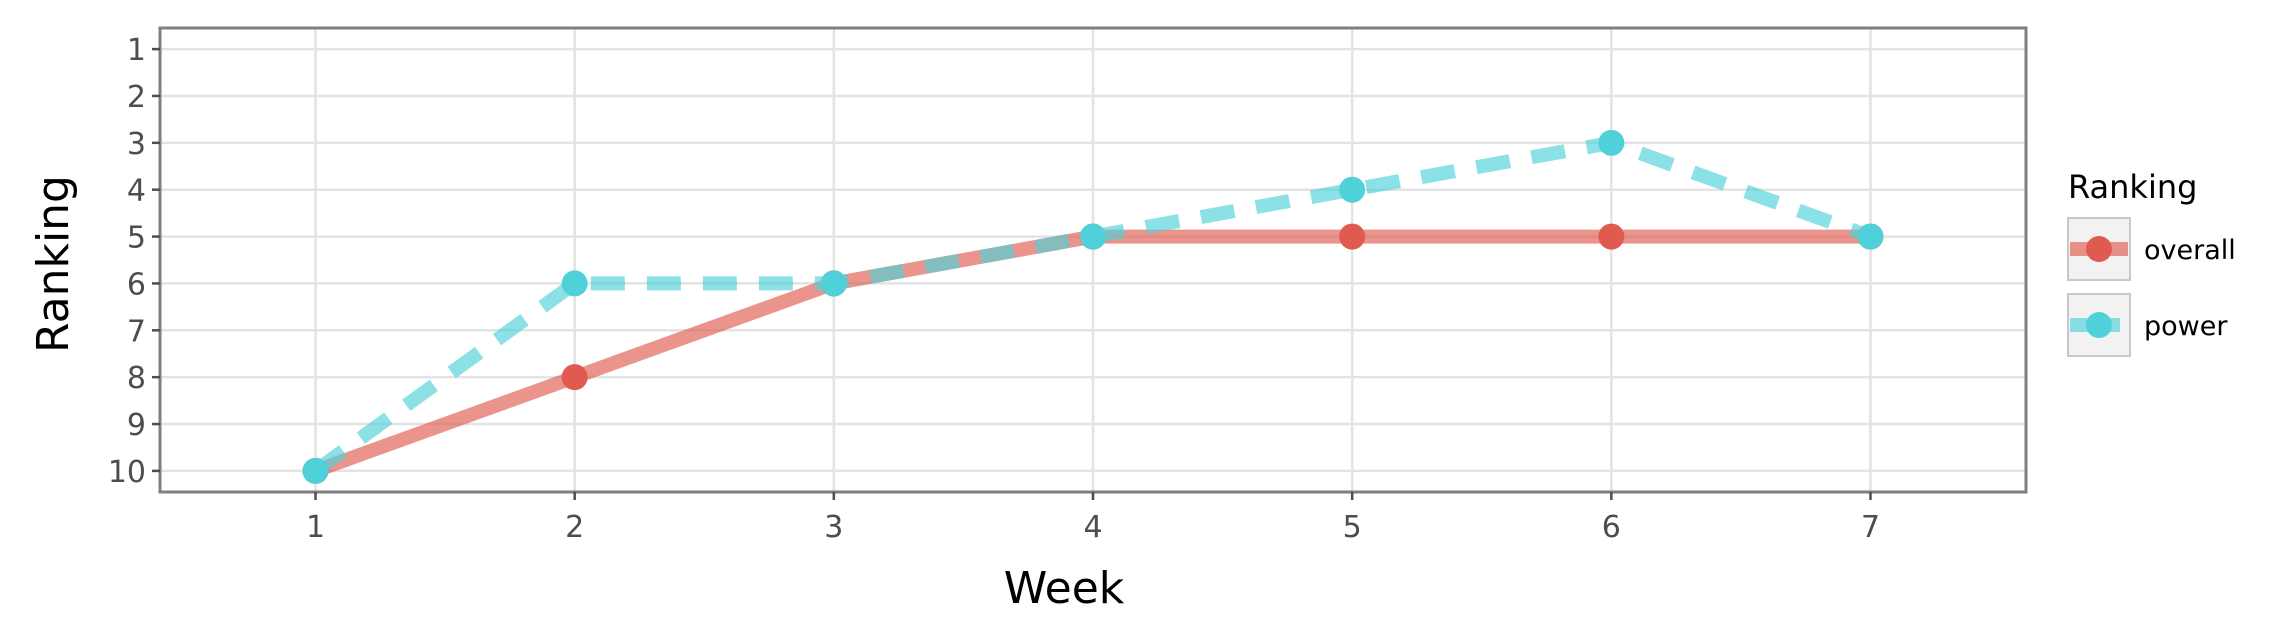  Describe the element at coordinates (127, 472) in the screenshot. I see `y-tick-label: 10` at that location.